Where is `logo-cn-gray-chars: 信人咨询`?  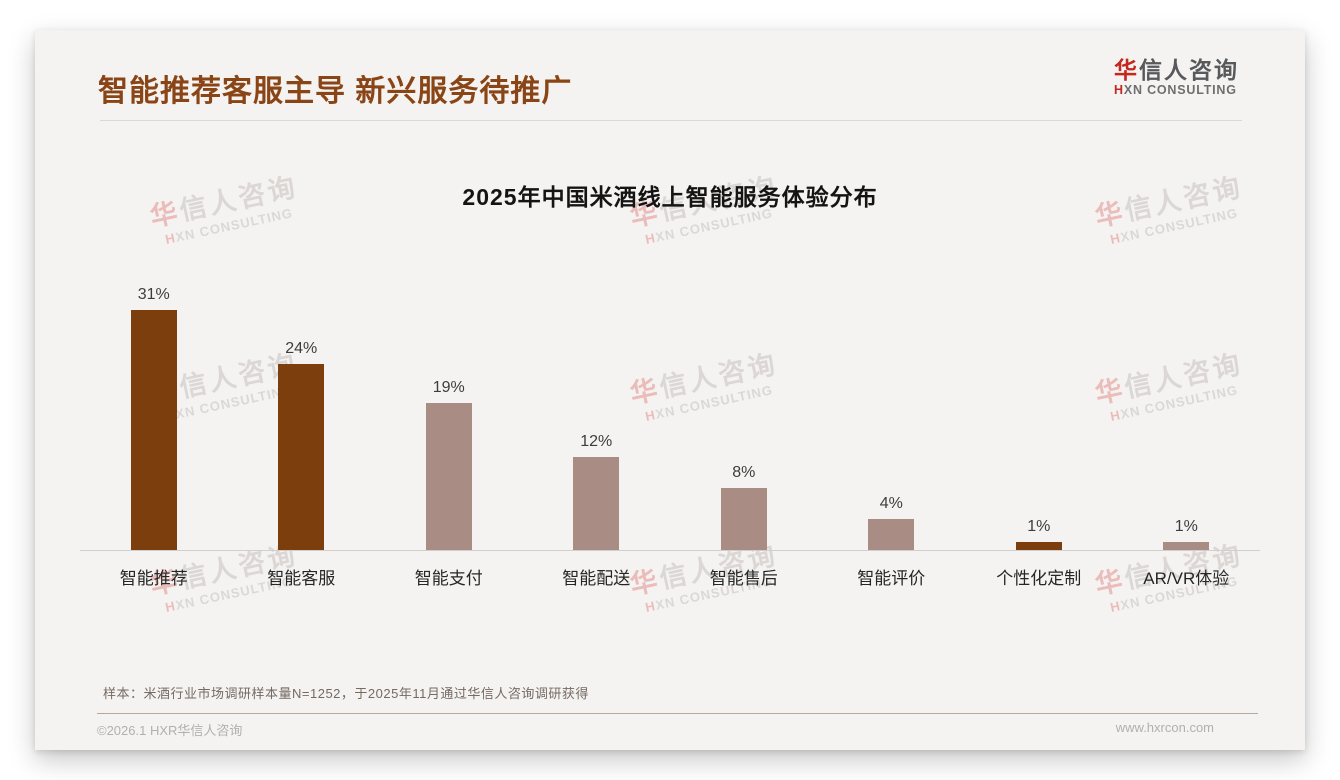 logo-cn-gray-chars: 信人咨询 is located at coordinates (1189, 70).